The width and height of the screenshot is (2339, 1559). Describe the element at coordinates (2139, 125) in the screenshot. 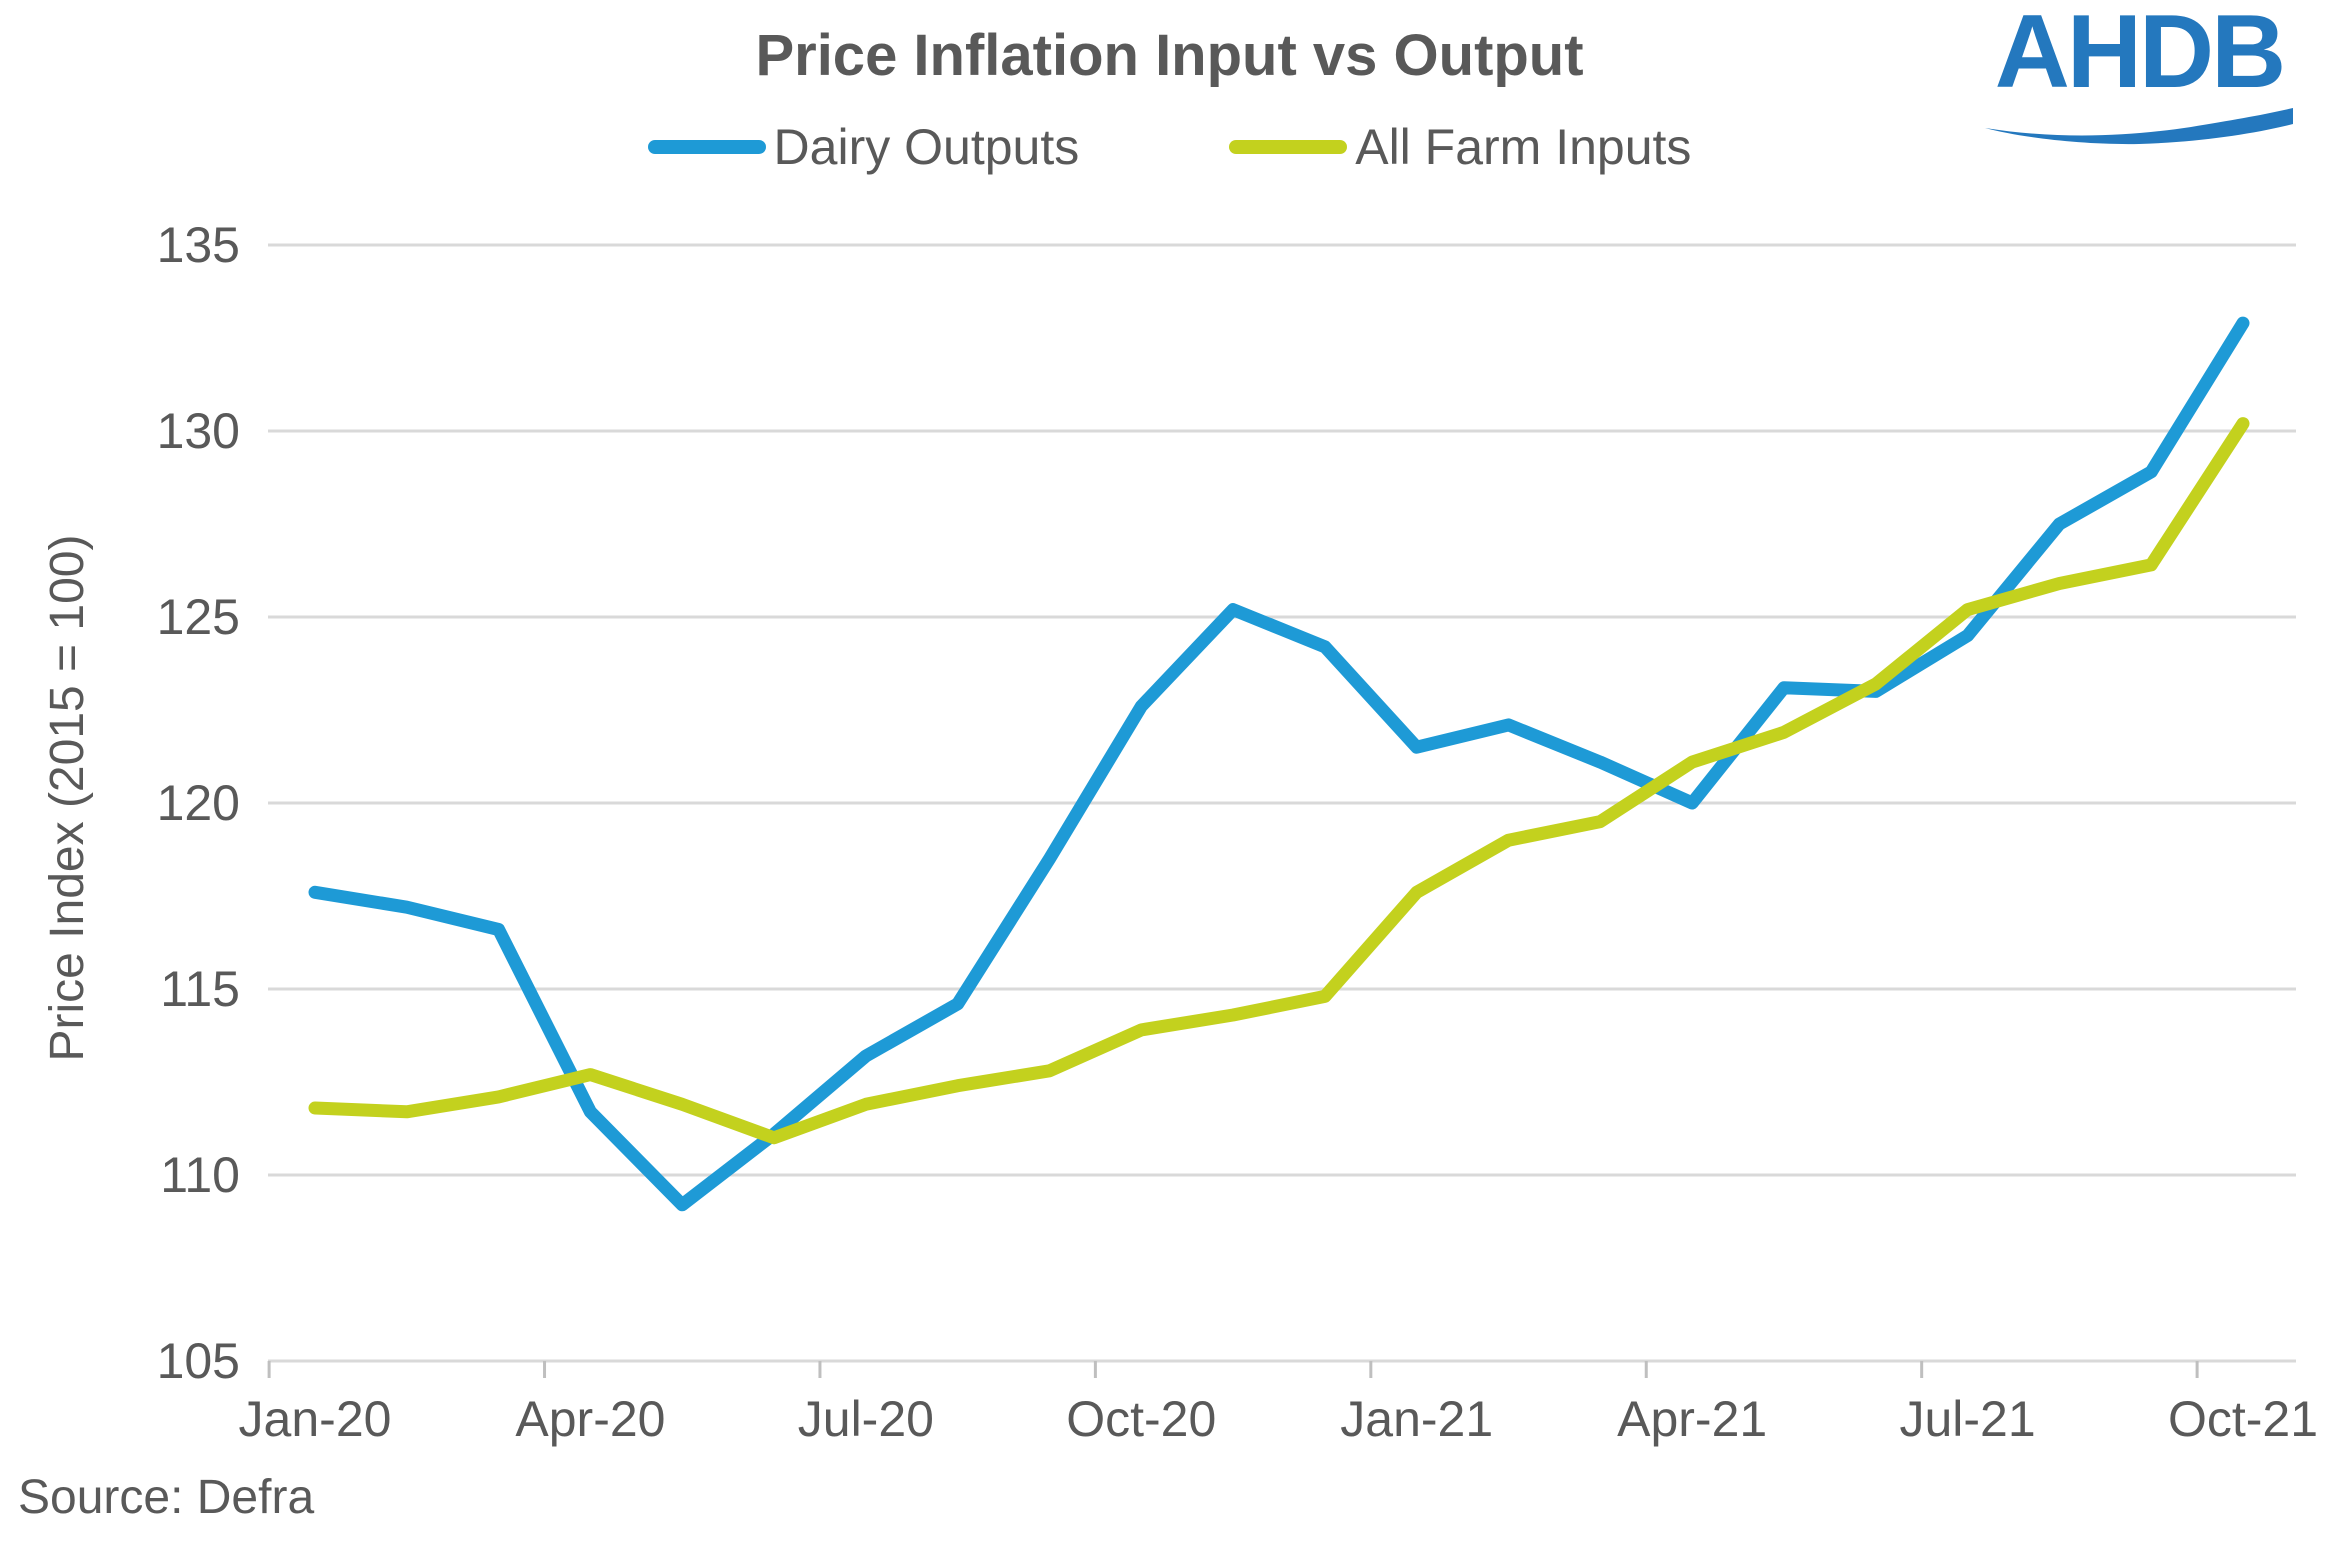

I see `ahdb-wave-icon` at that location.